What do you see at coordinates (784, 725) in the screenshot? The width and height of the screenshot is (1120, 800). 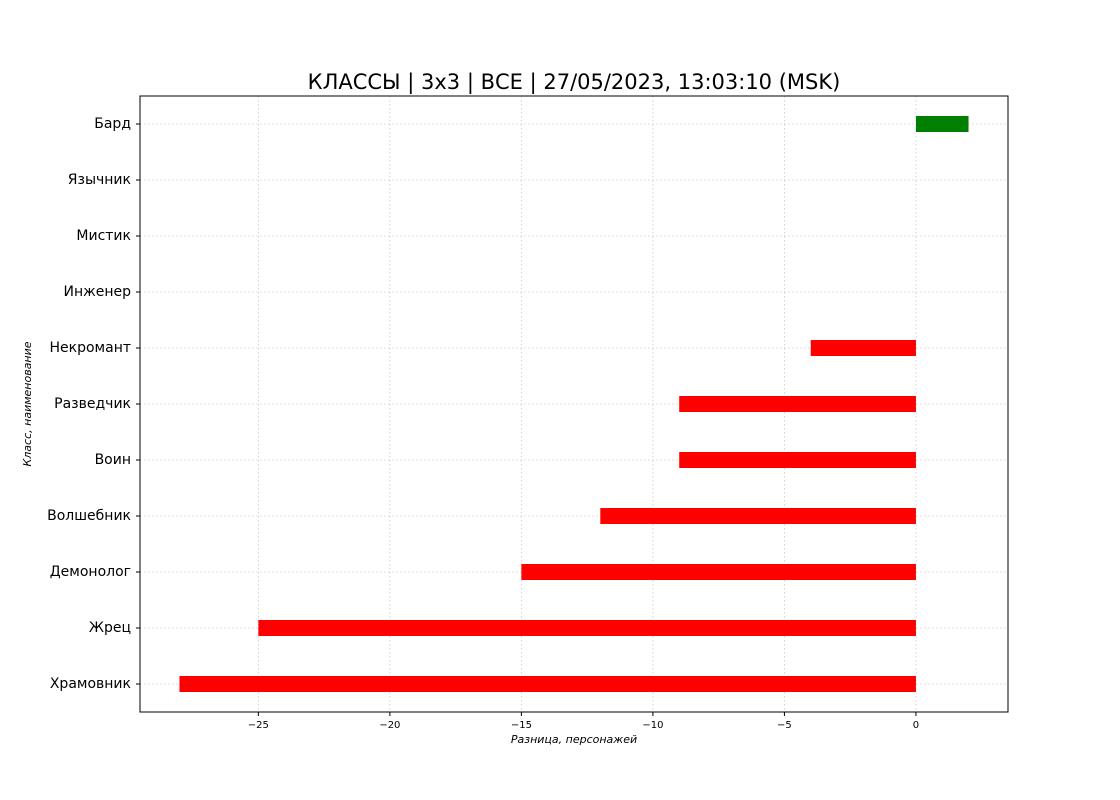 I see `x-tick-label: −5` at bounding box center [784, 725].